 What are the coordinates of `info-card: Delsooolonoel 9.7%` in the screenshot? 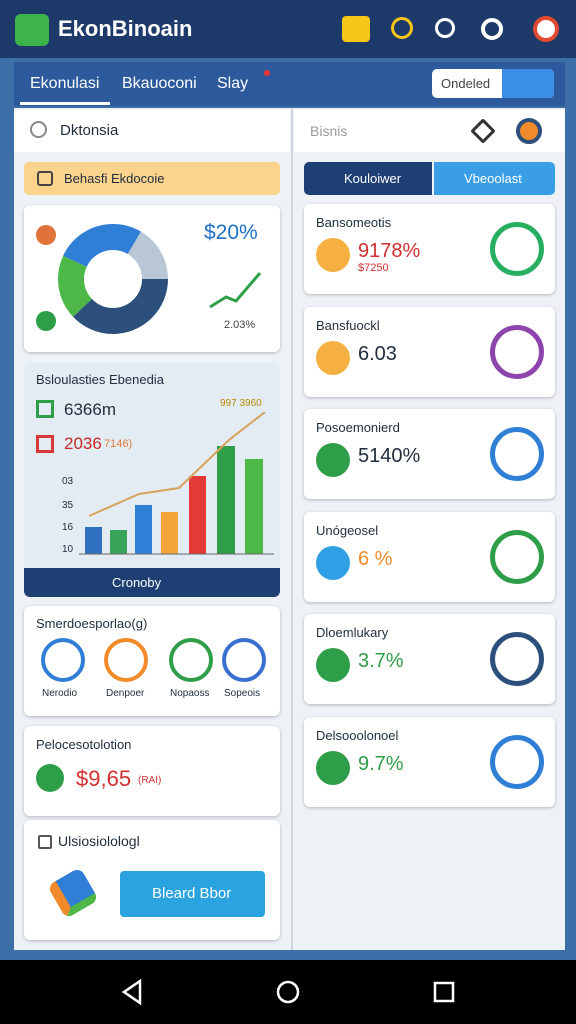 It's located at (429, 761).